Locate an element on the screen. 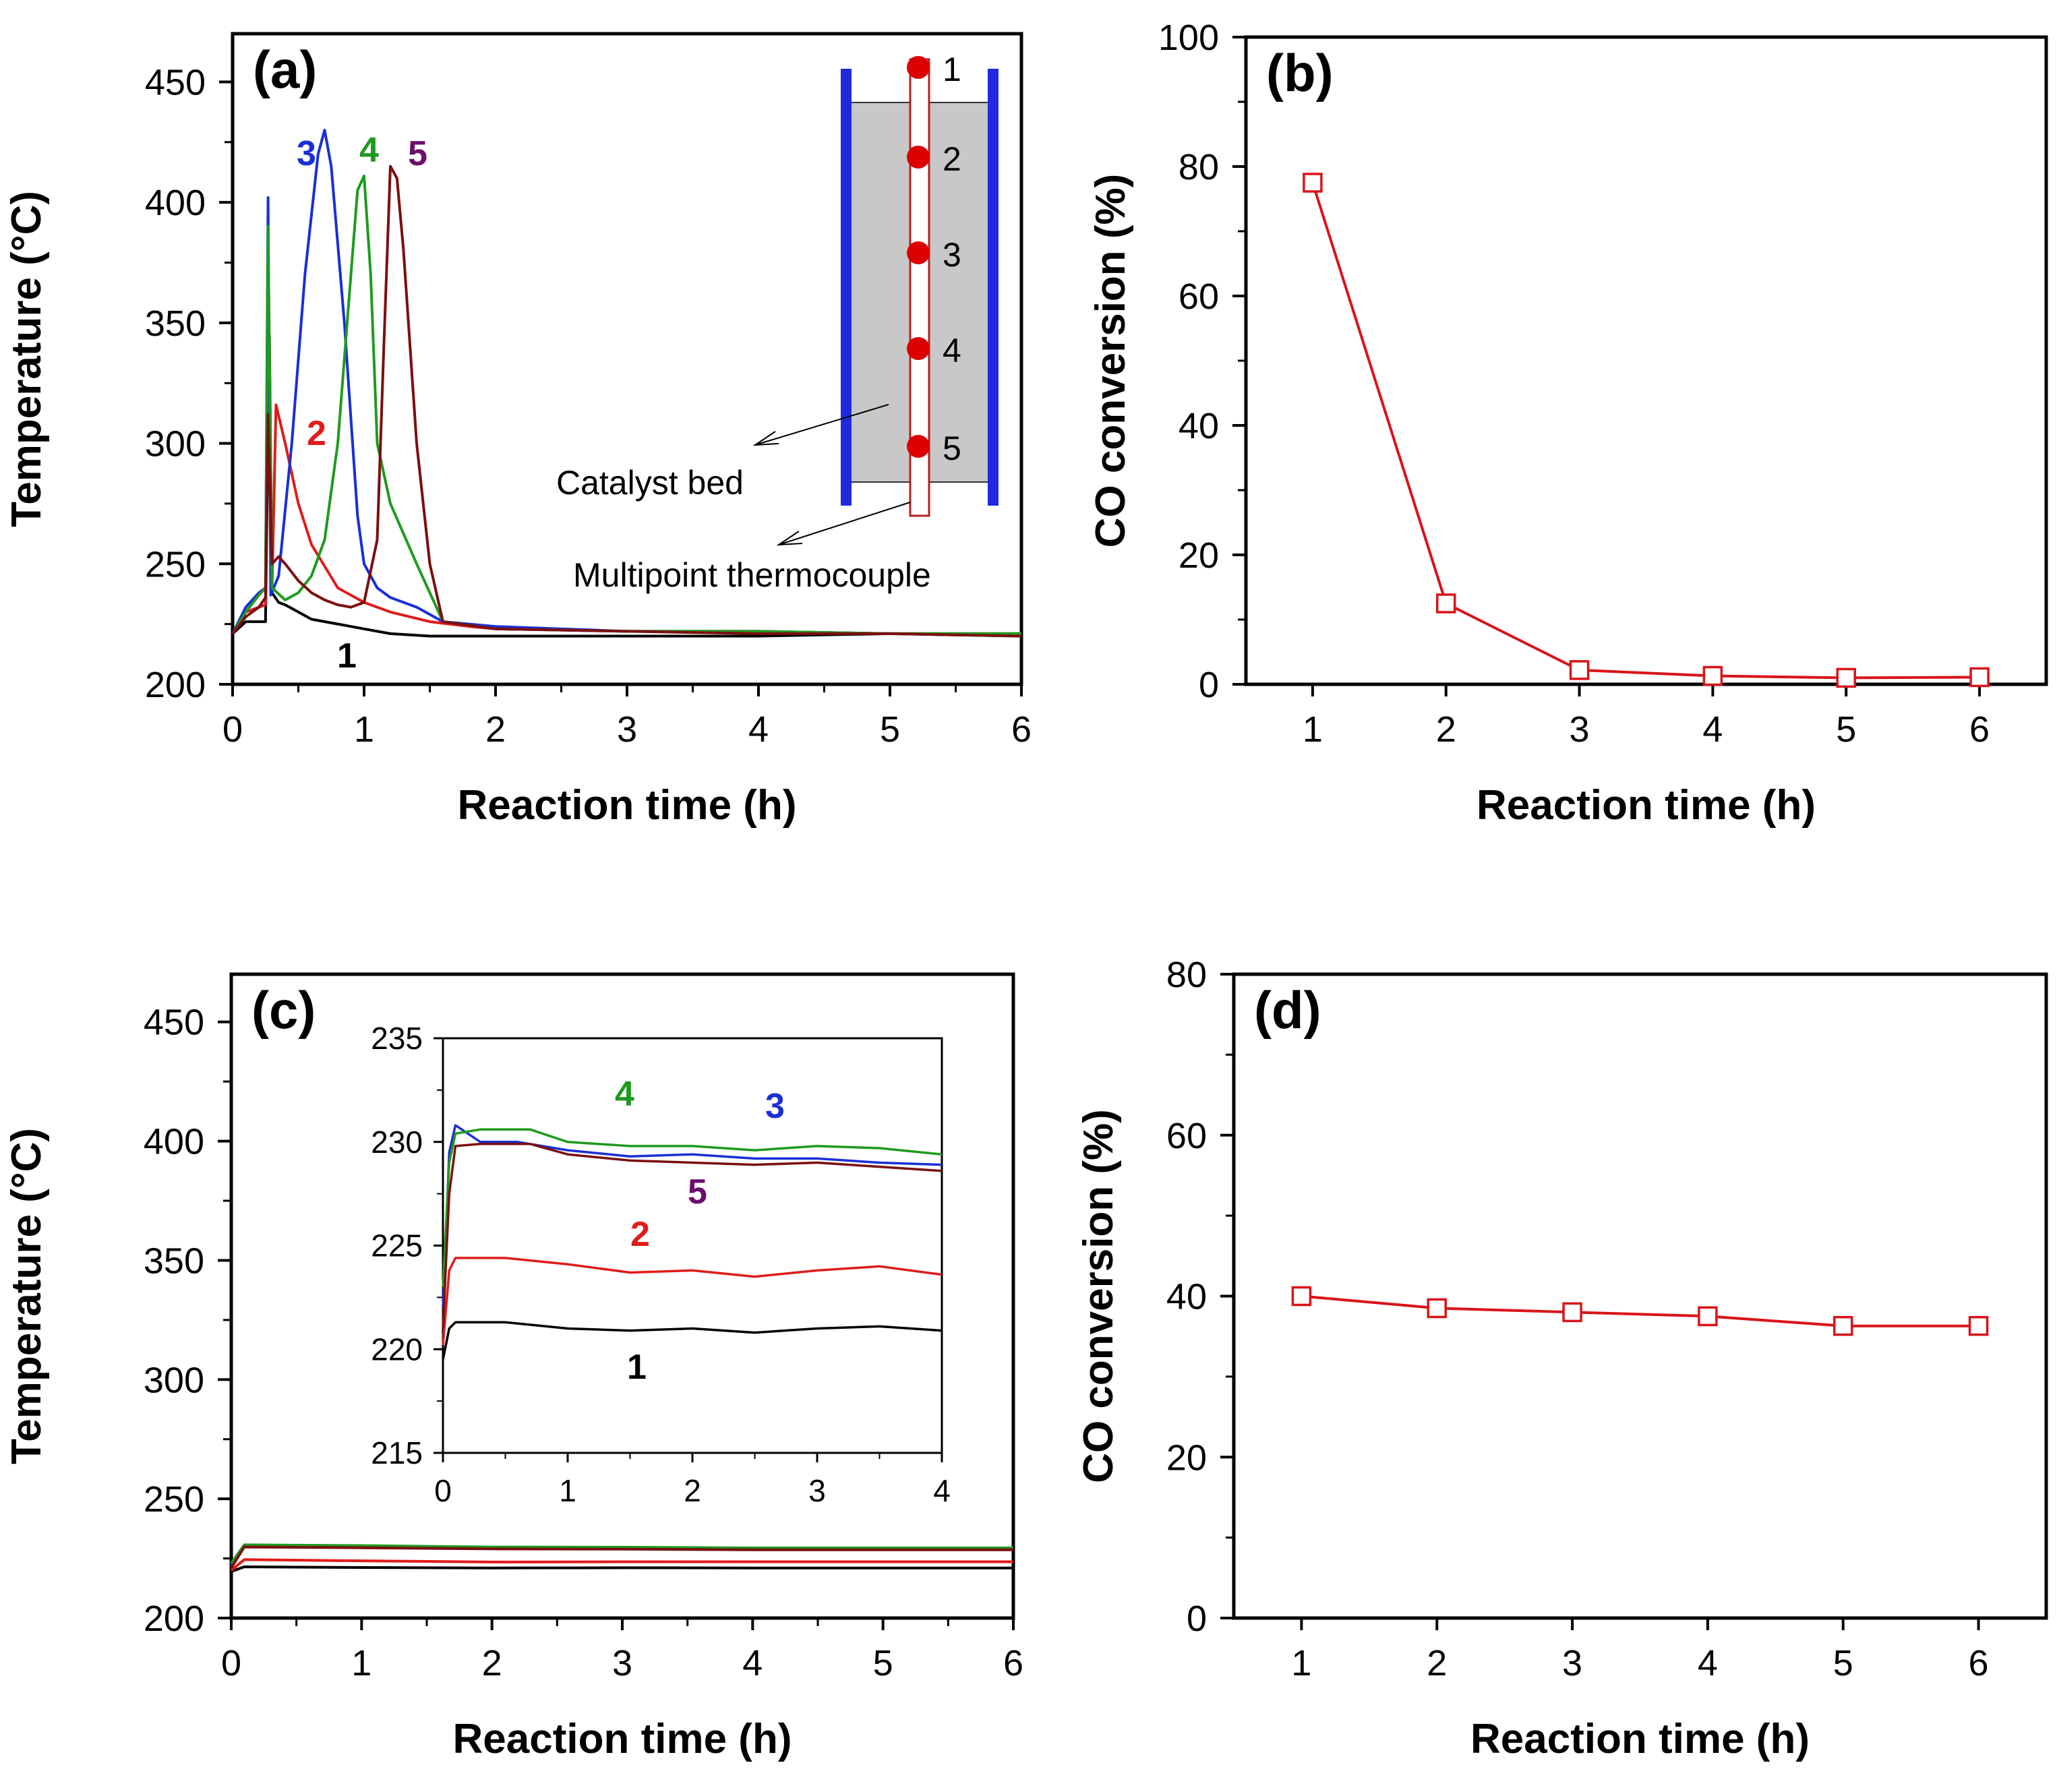 Image resolution: width=2057 pixels, height=1792 pixels. panel-c-inset-curve-label-3: 3 is located at coordinates (775, 1106).